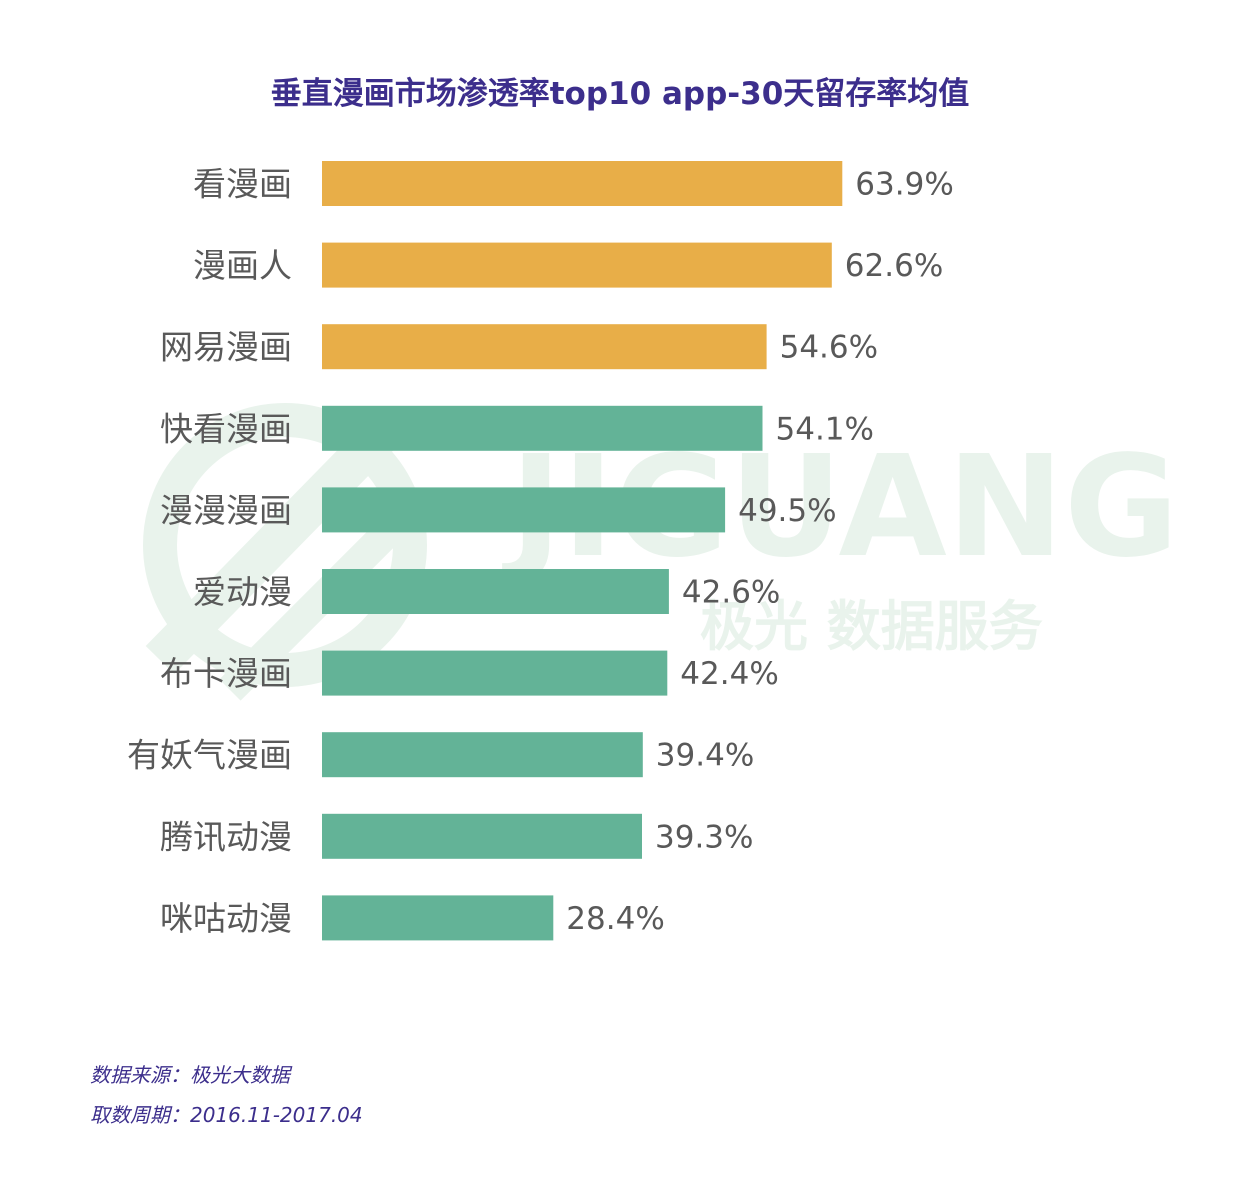 This screenshot has height=1197, width=1239. Describe the element at coordinates (226, 836) in the screenshot. I see `category-label-9: 腾讯动漫` at that location.